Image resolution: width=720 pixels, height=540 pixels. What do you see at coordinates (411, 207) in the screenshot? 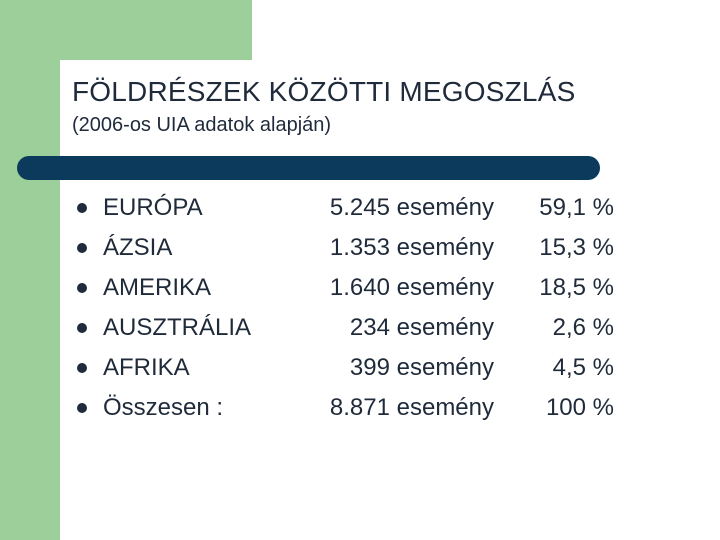
I see `event-count: 5.245 esemény` at bounding box center [411, 207].